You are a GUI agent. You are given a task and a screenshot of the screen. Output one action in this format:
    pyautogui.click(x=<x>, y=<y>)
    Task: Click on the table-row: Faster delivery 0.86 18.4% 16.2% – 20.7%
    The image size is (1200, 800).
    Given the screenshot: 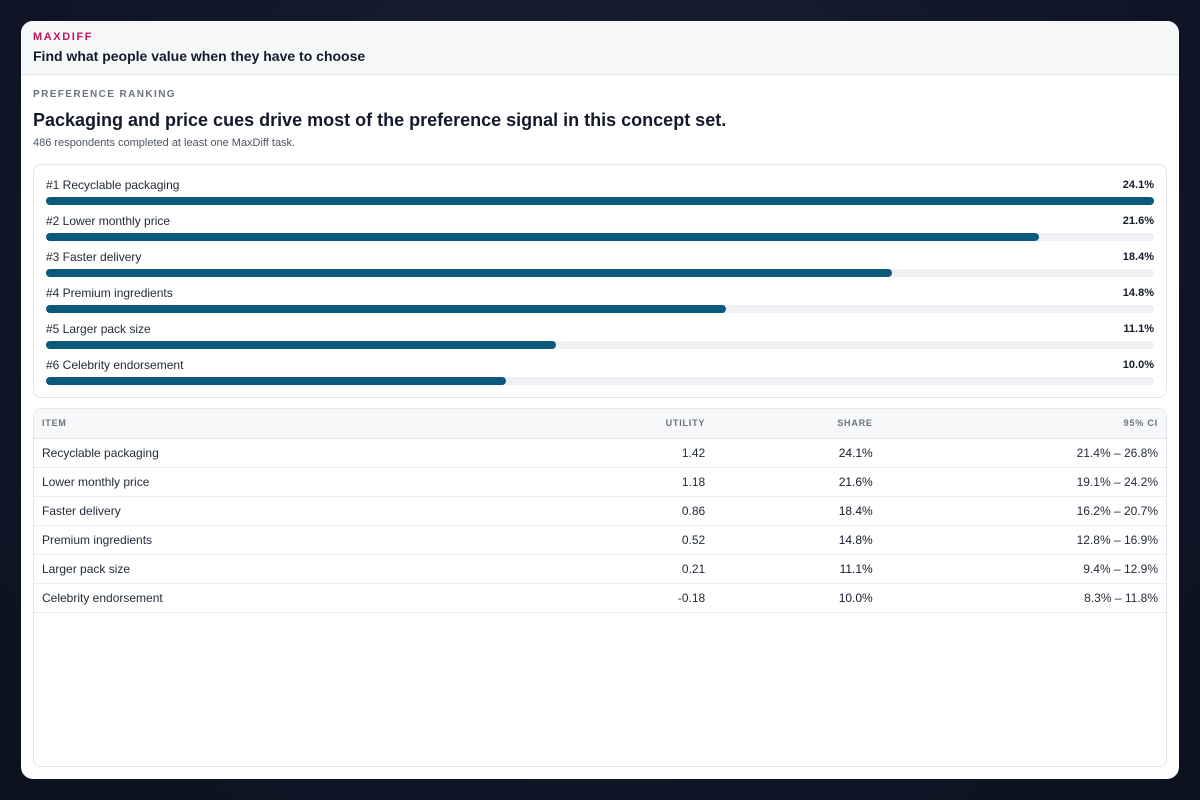 What is the action you would take?
    pyautogui.click(x=600, y=511)
    